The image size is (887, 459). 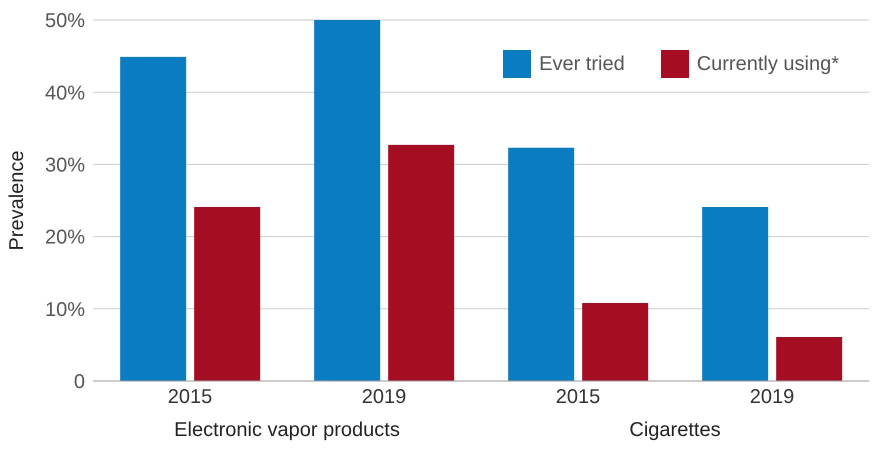 What do you see at coordinates (65, 165) in the screenshot?
I see `y-tick-label: 30%` at bounding box center [65, 165].